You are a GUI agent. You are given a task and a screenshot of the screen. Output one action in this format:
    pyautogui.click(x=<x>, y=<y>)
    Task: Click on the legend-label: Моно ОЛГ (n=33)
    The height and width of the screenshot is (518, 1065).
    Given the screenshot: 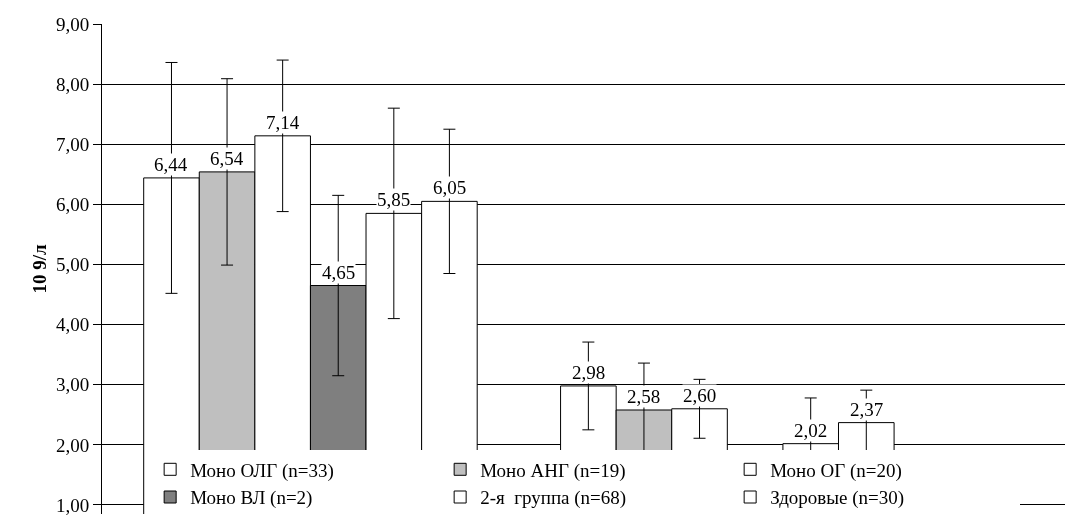 What is the action you would take?
    pyautogui.click(x=262, y=470)
    